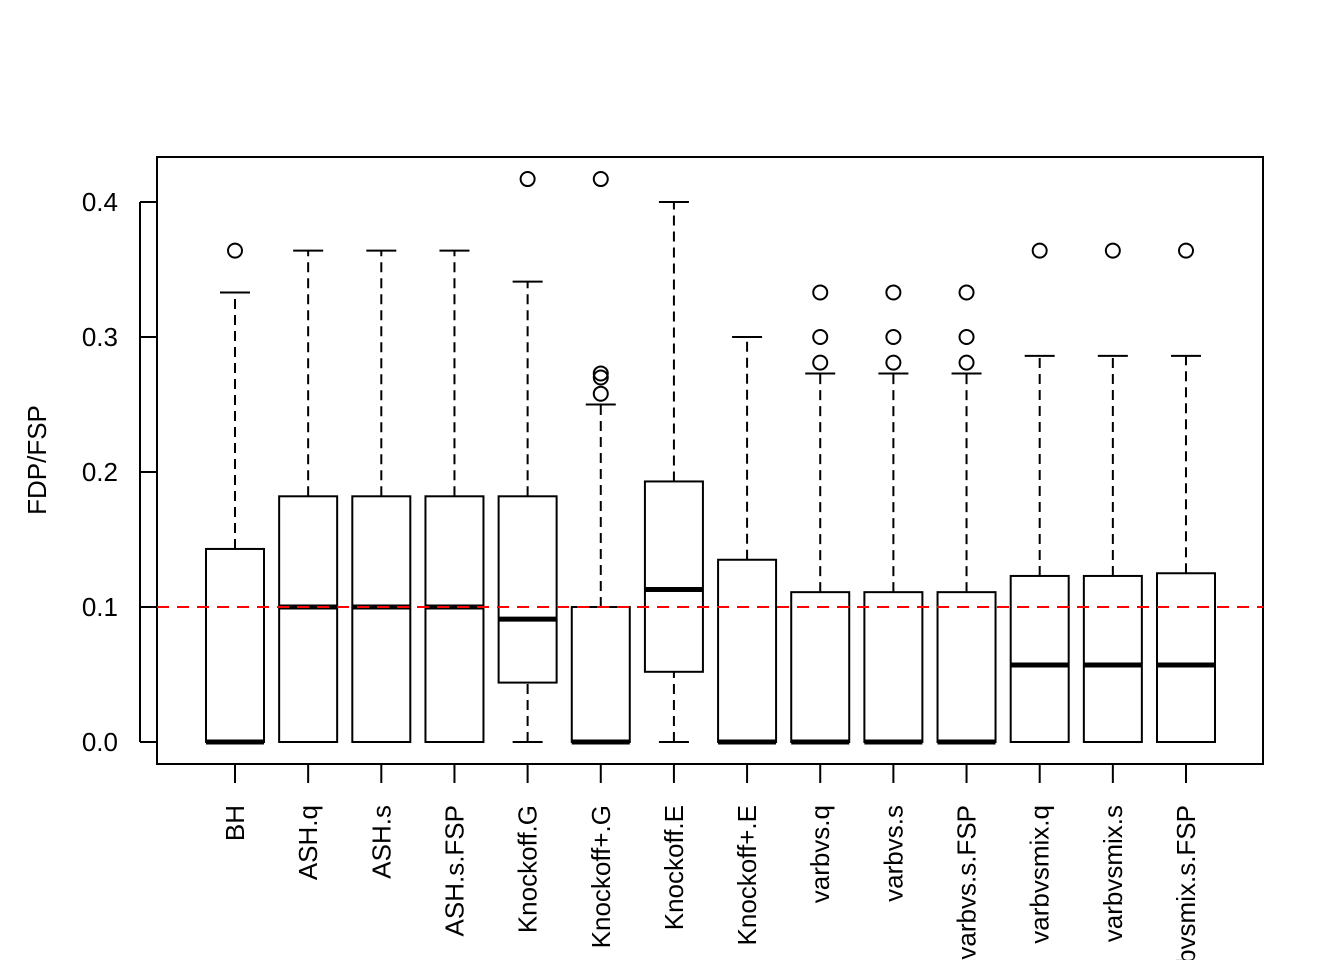 The height and width of the screenshot is (960, 1344). What do you see at coordinates (820, 854) in the screenshot?
I see `x-tick-label: varbvs.q` at bounding box center [820, 854].